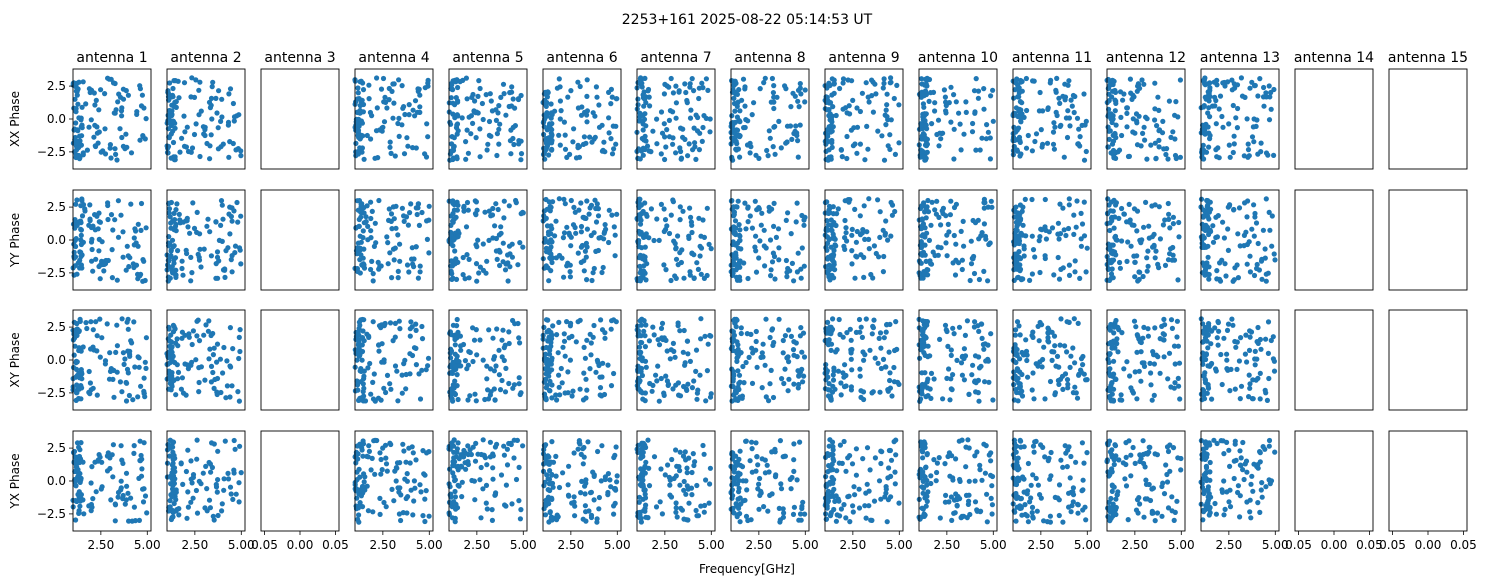 The width and height of the screenshot is (1489, 586). What do you see at coordinates (94, 240) in the screenshot?
I see `panel: 2.50.0−2.5` at bounding box center [94, 240].